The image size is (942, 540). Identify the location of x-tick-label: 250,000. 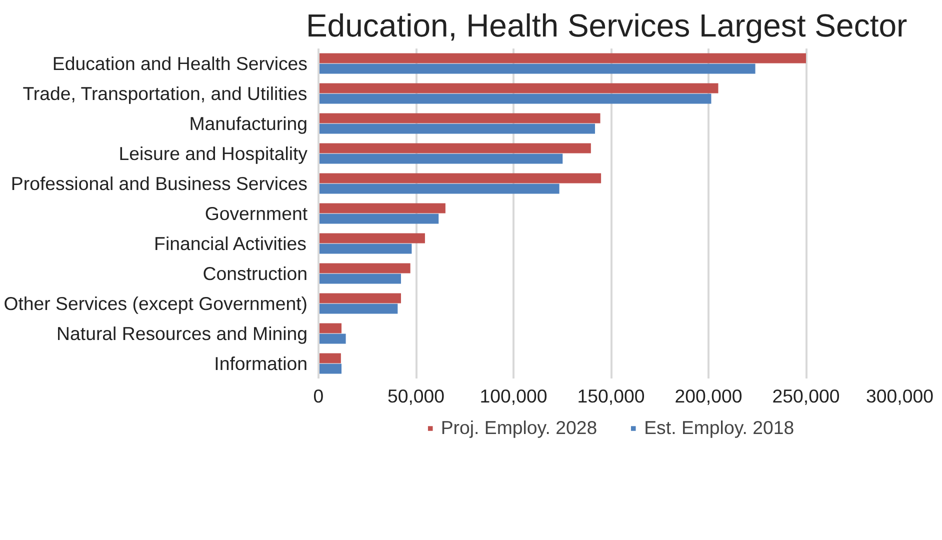
(806, 396).